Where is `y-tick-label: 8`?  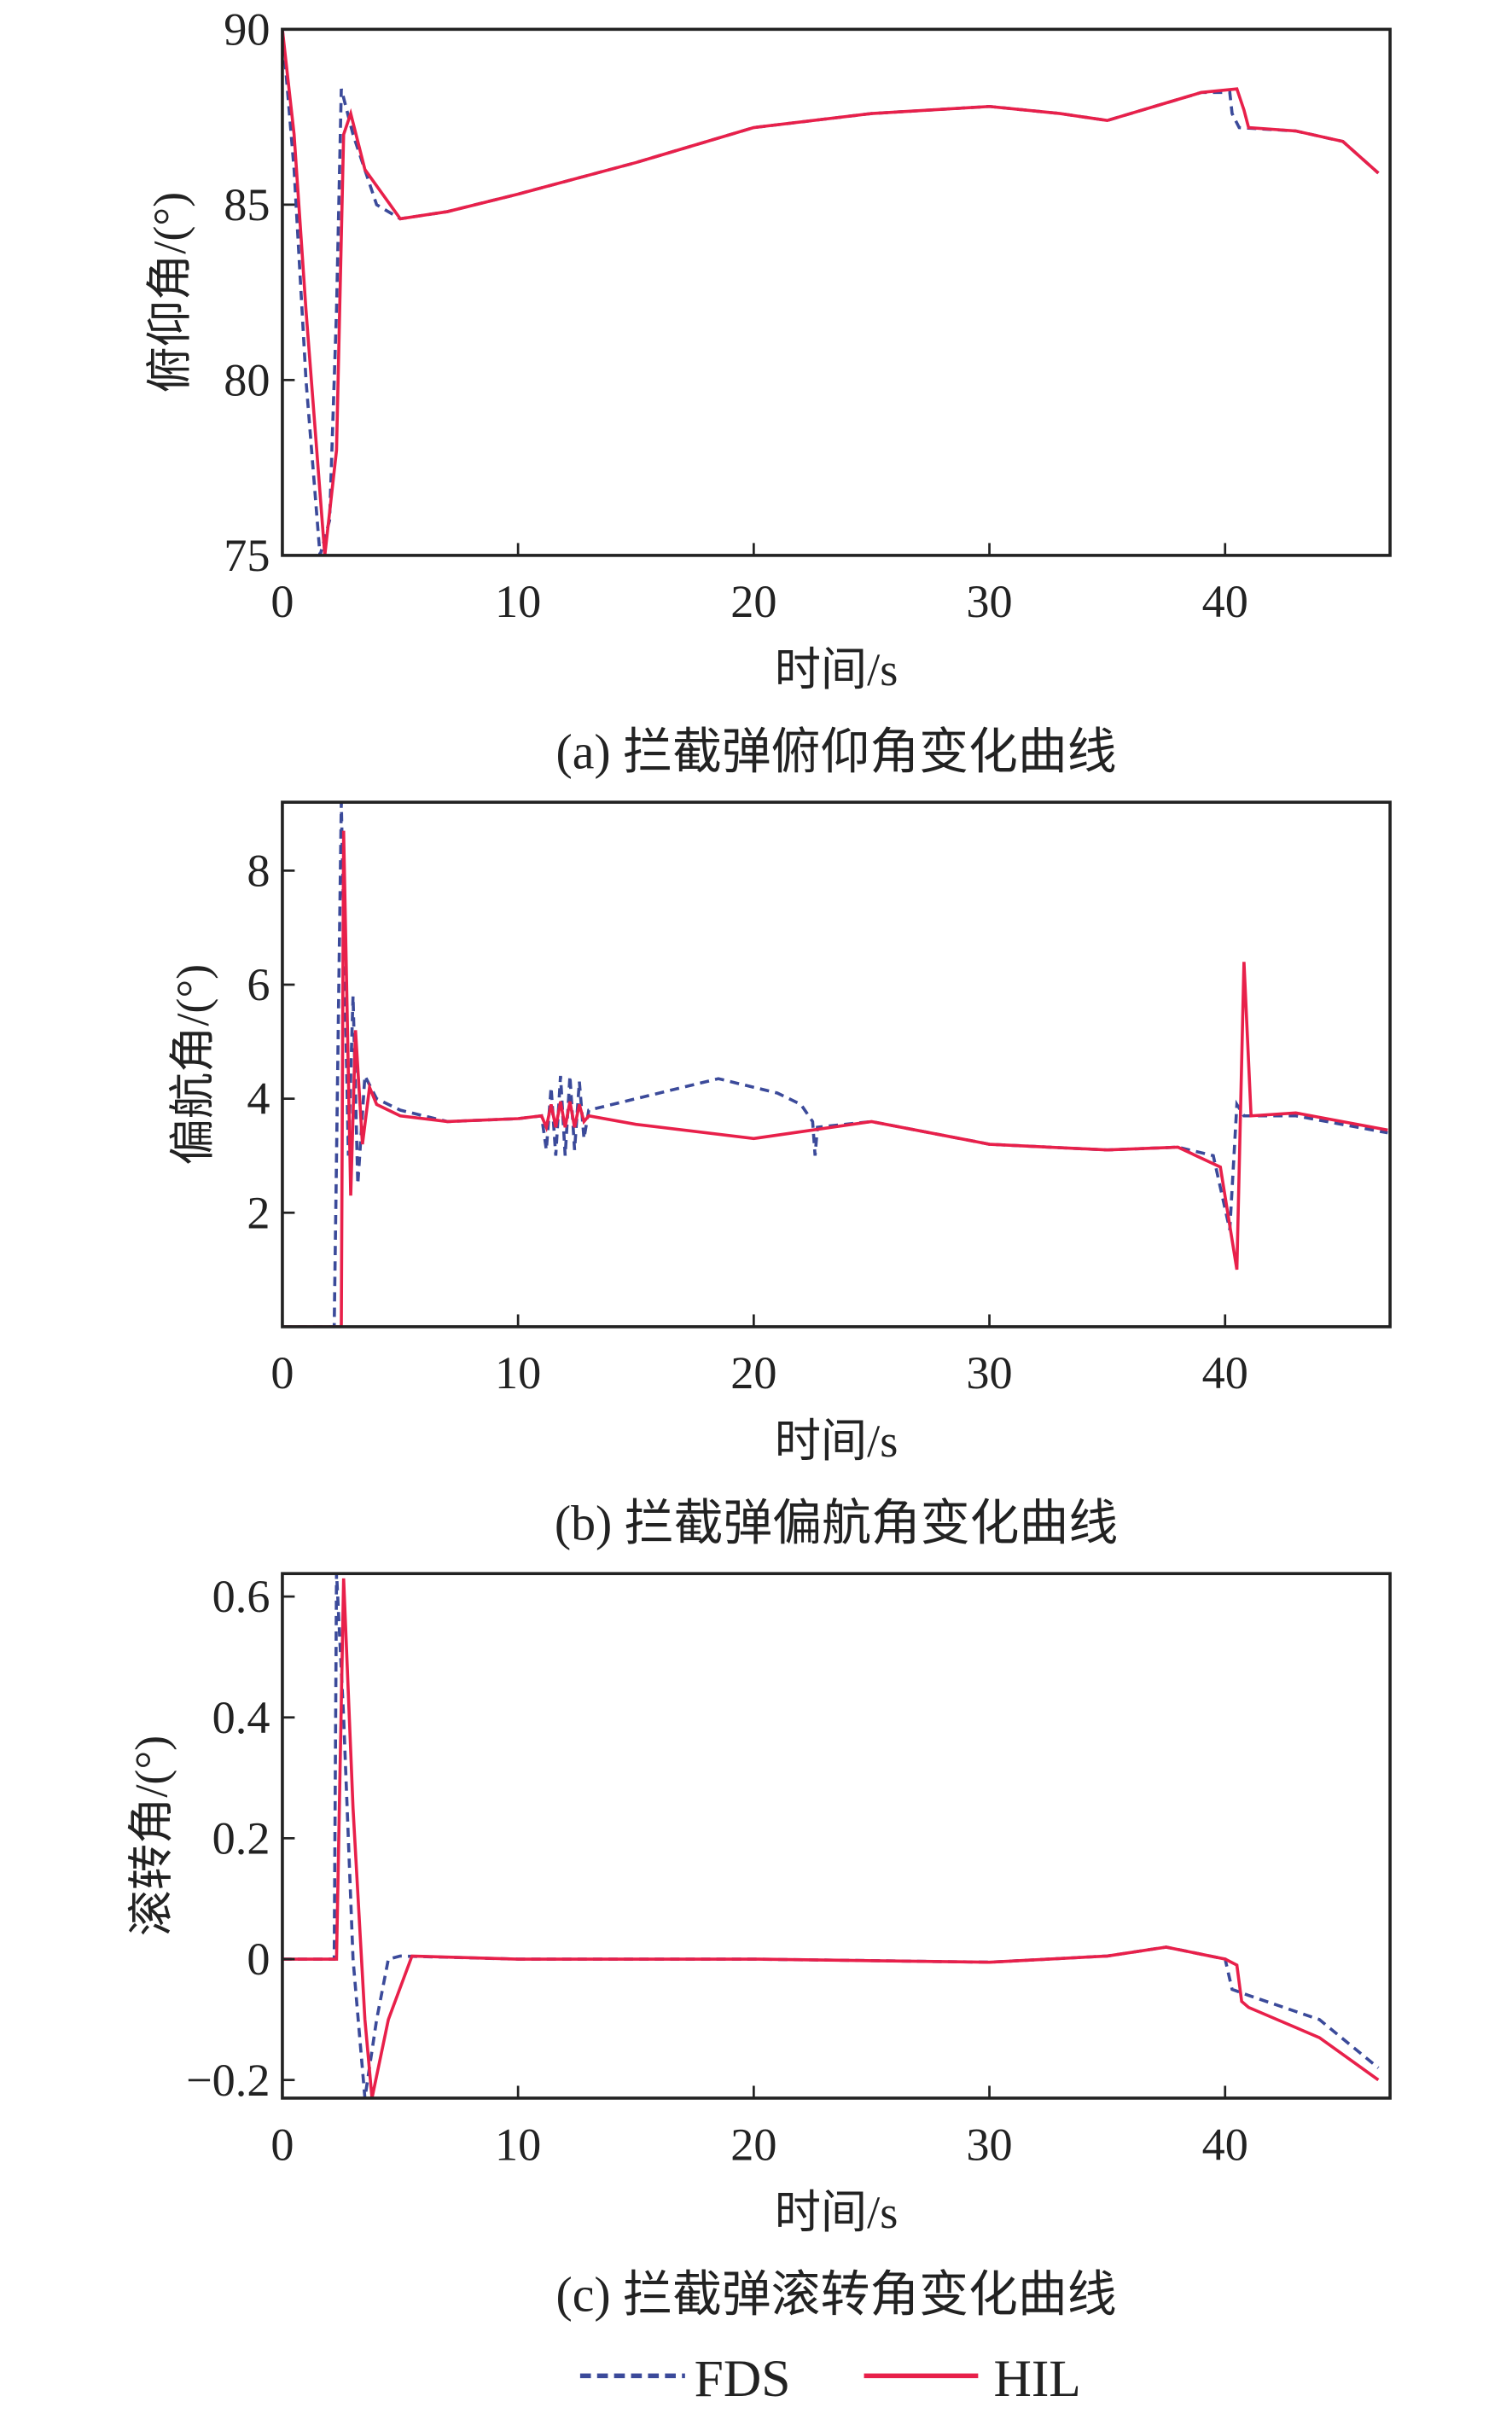
y-tick-label: 8 is located at coordinates (258, 871).